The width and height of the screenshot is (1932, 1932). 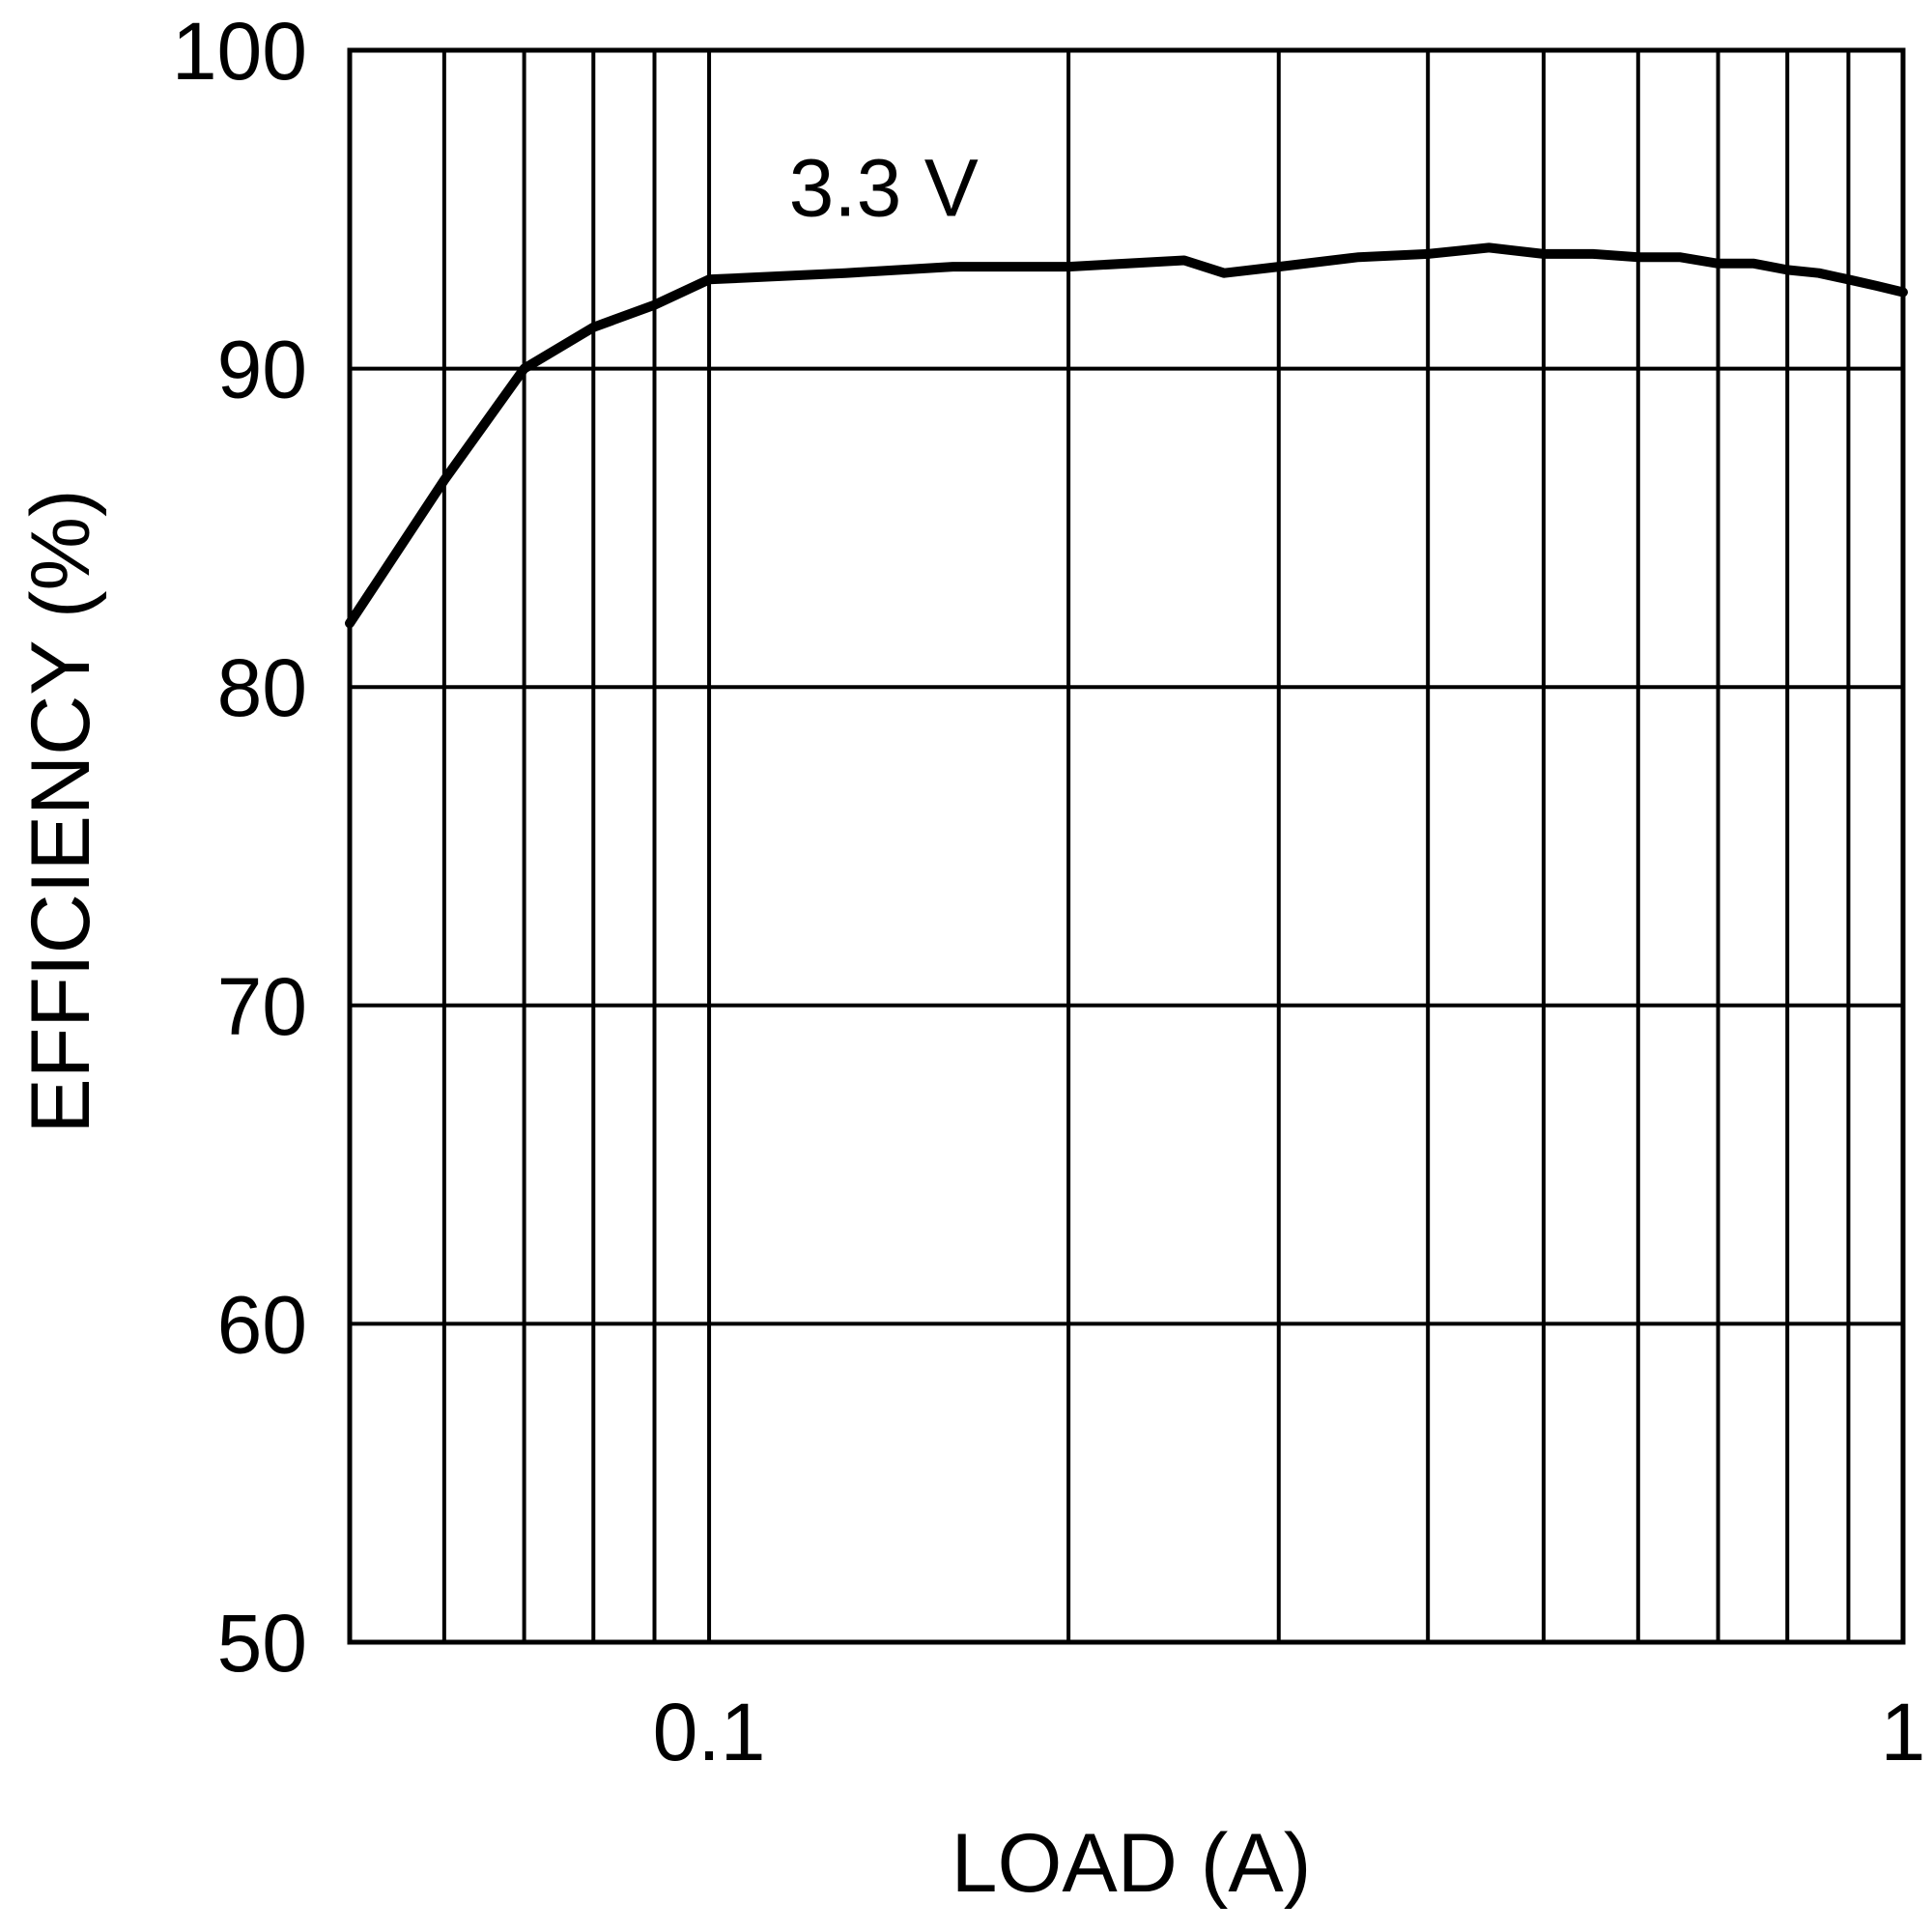 What do you see at coordinates (262, 1006) in the screenshot?
I see `y-tick-label: 70` at bounding box center [262, 1006].